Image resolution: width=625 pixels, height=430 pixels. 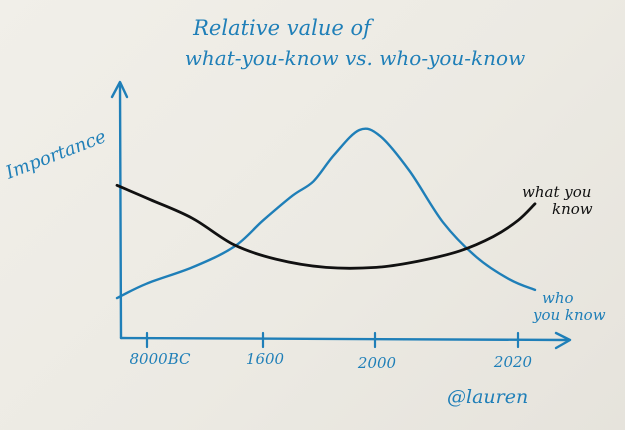 What do you see at coordinates (326, 226) in the screenshot?
I see `series-line-what-you-know` at bounding box center [326, 226].